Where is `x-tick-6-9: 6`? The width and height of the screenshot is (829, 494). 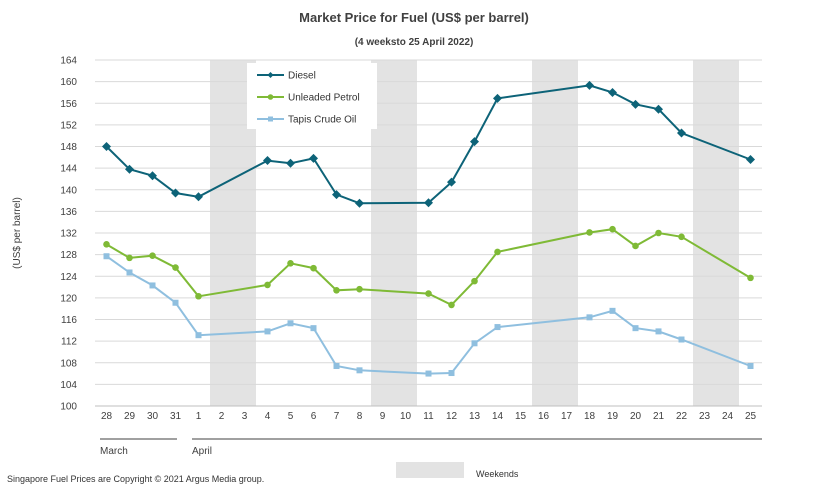 x-tick-6-9: 6 is located at coordinates (314, 416).